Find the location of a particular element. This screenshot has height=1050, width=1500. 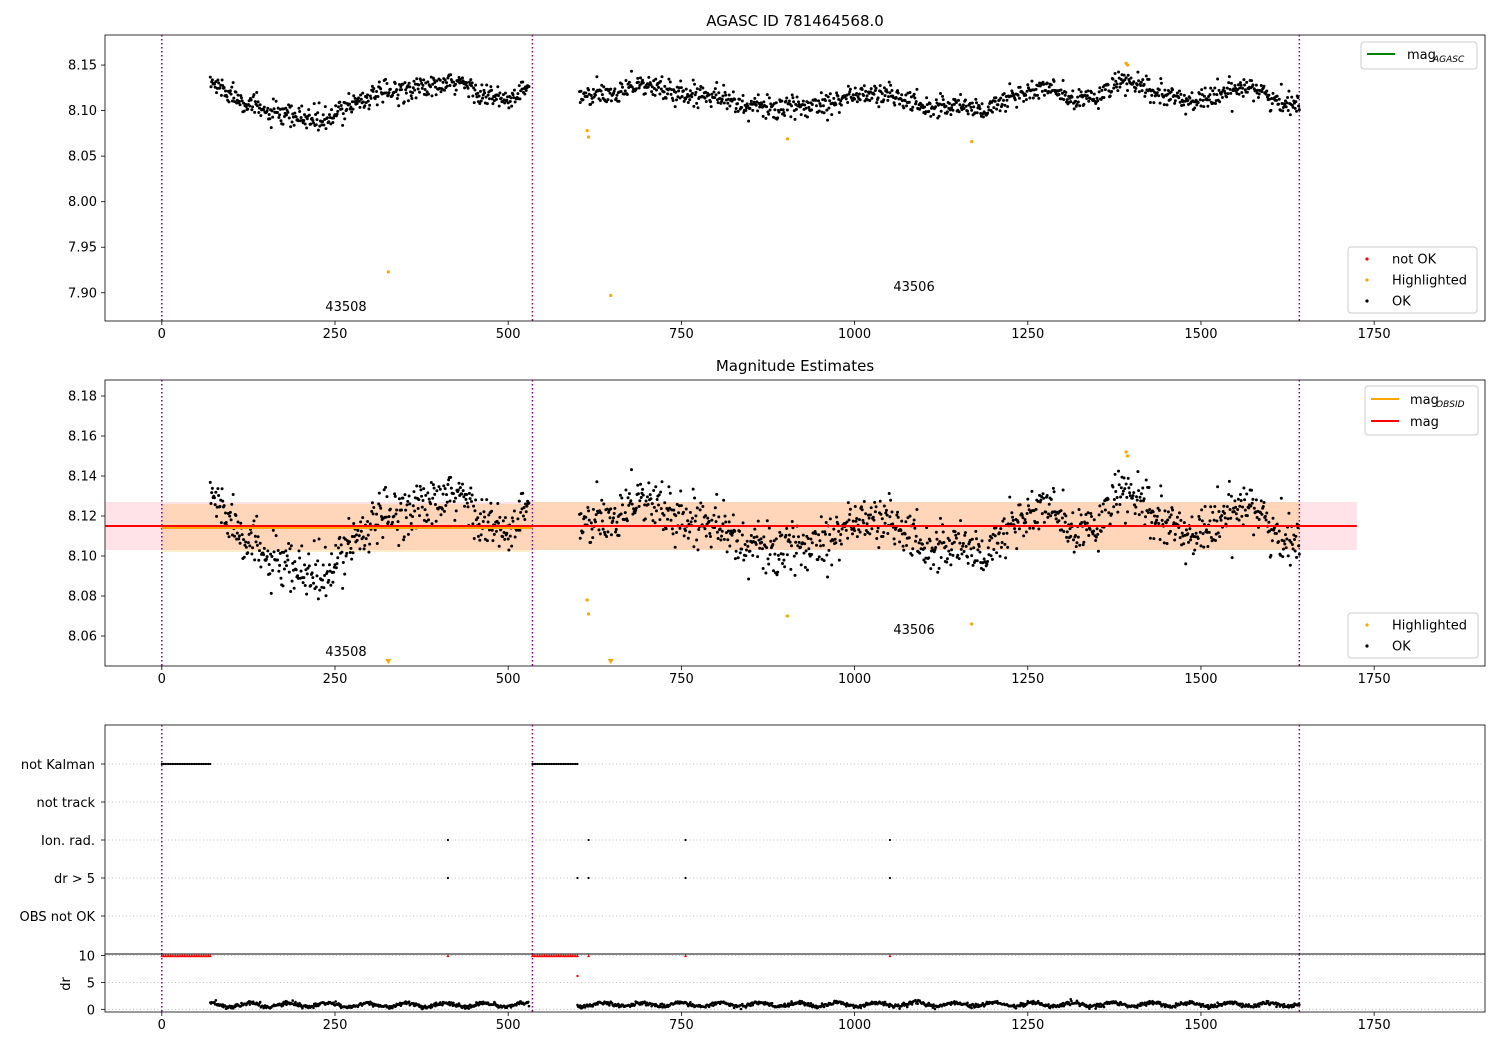

obsid-annotation: 43508 is located at coordinates (345, 307).